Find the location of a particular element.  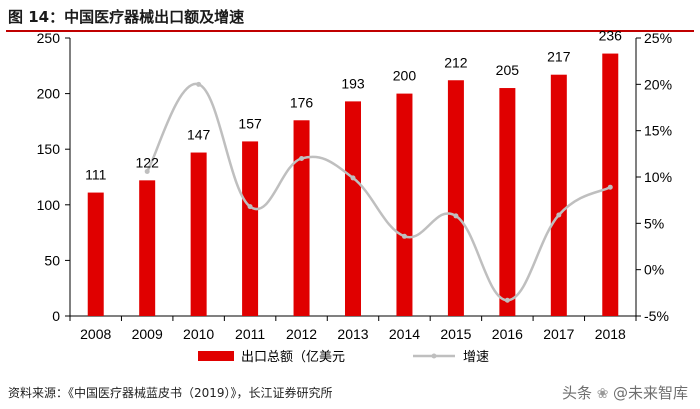

watermark: 头条 ❀ @未来智库 is located at coordinates (625, 392).